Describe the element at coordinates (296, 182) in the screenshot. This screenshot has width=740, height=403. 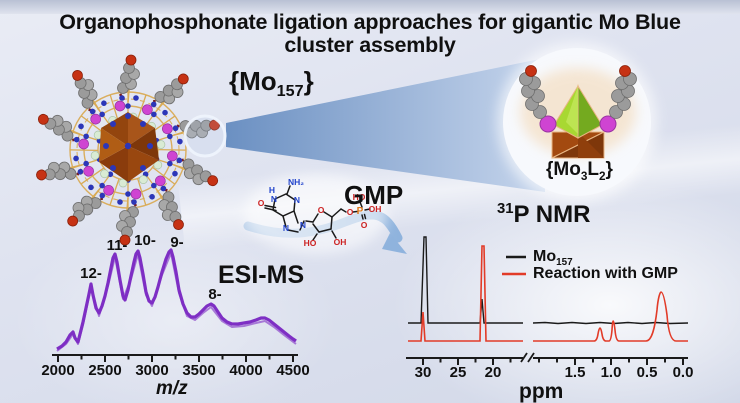
I see `gmp-atom-nh2: NH₂` at that location.